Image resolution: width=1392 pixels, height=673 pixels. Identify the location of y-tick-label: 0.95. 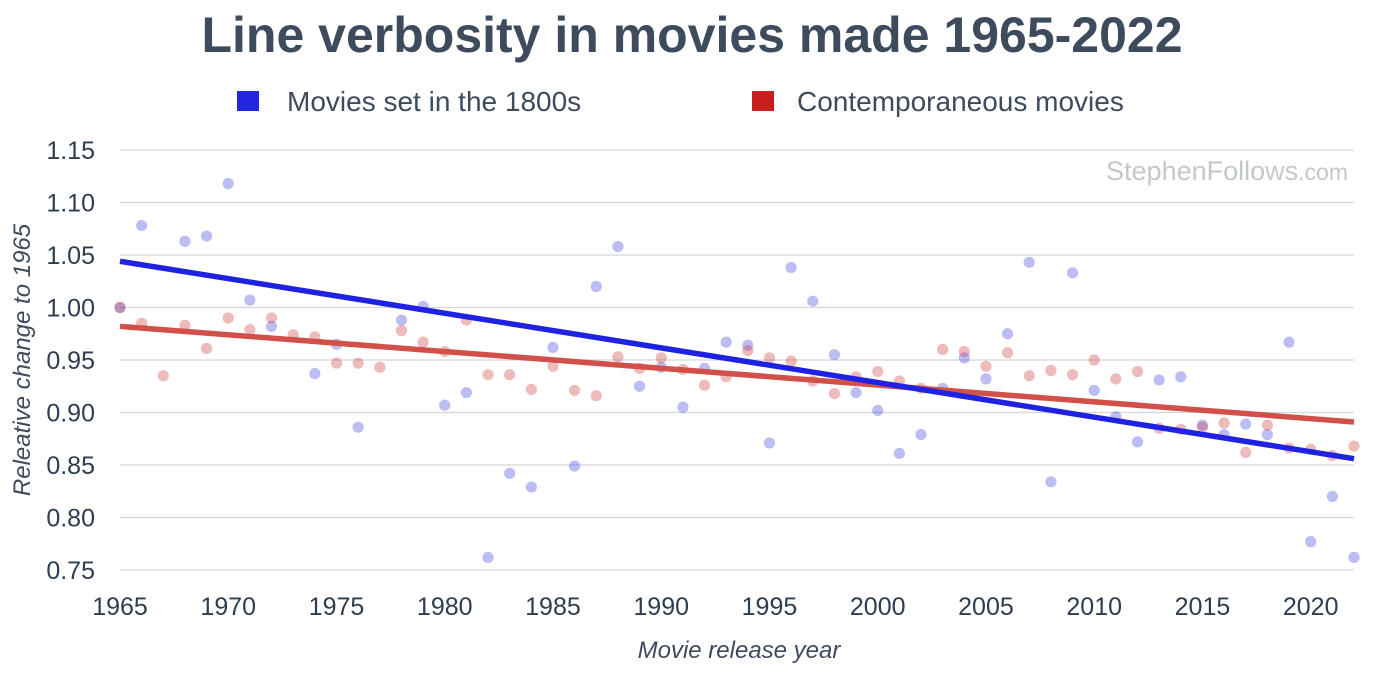
(70, 361).